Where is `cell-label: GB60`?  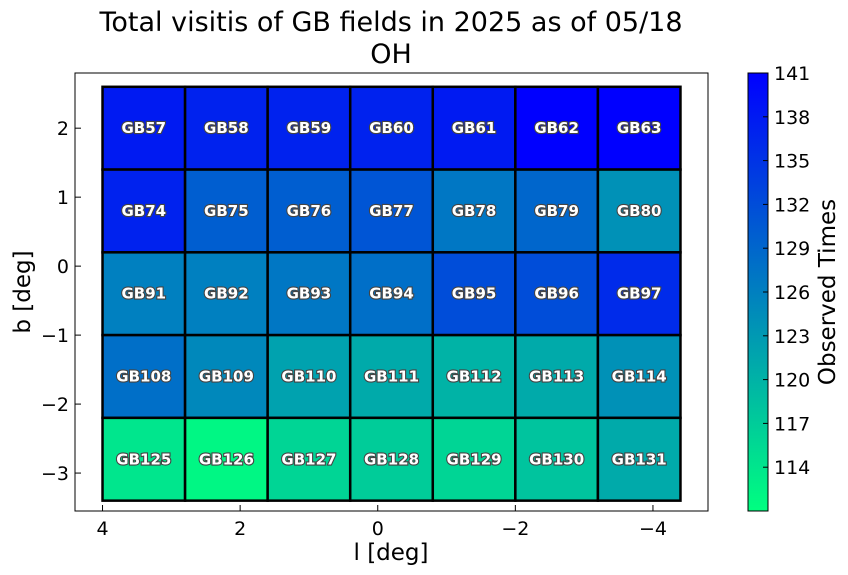 cell-label: GB60 is located at coordinates (391, 128).